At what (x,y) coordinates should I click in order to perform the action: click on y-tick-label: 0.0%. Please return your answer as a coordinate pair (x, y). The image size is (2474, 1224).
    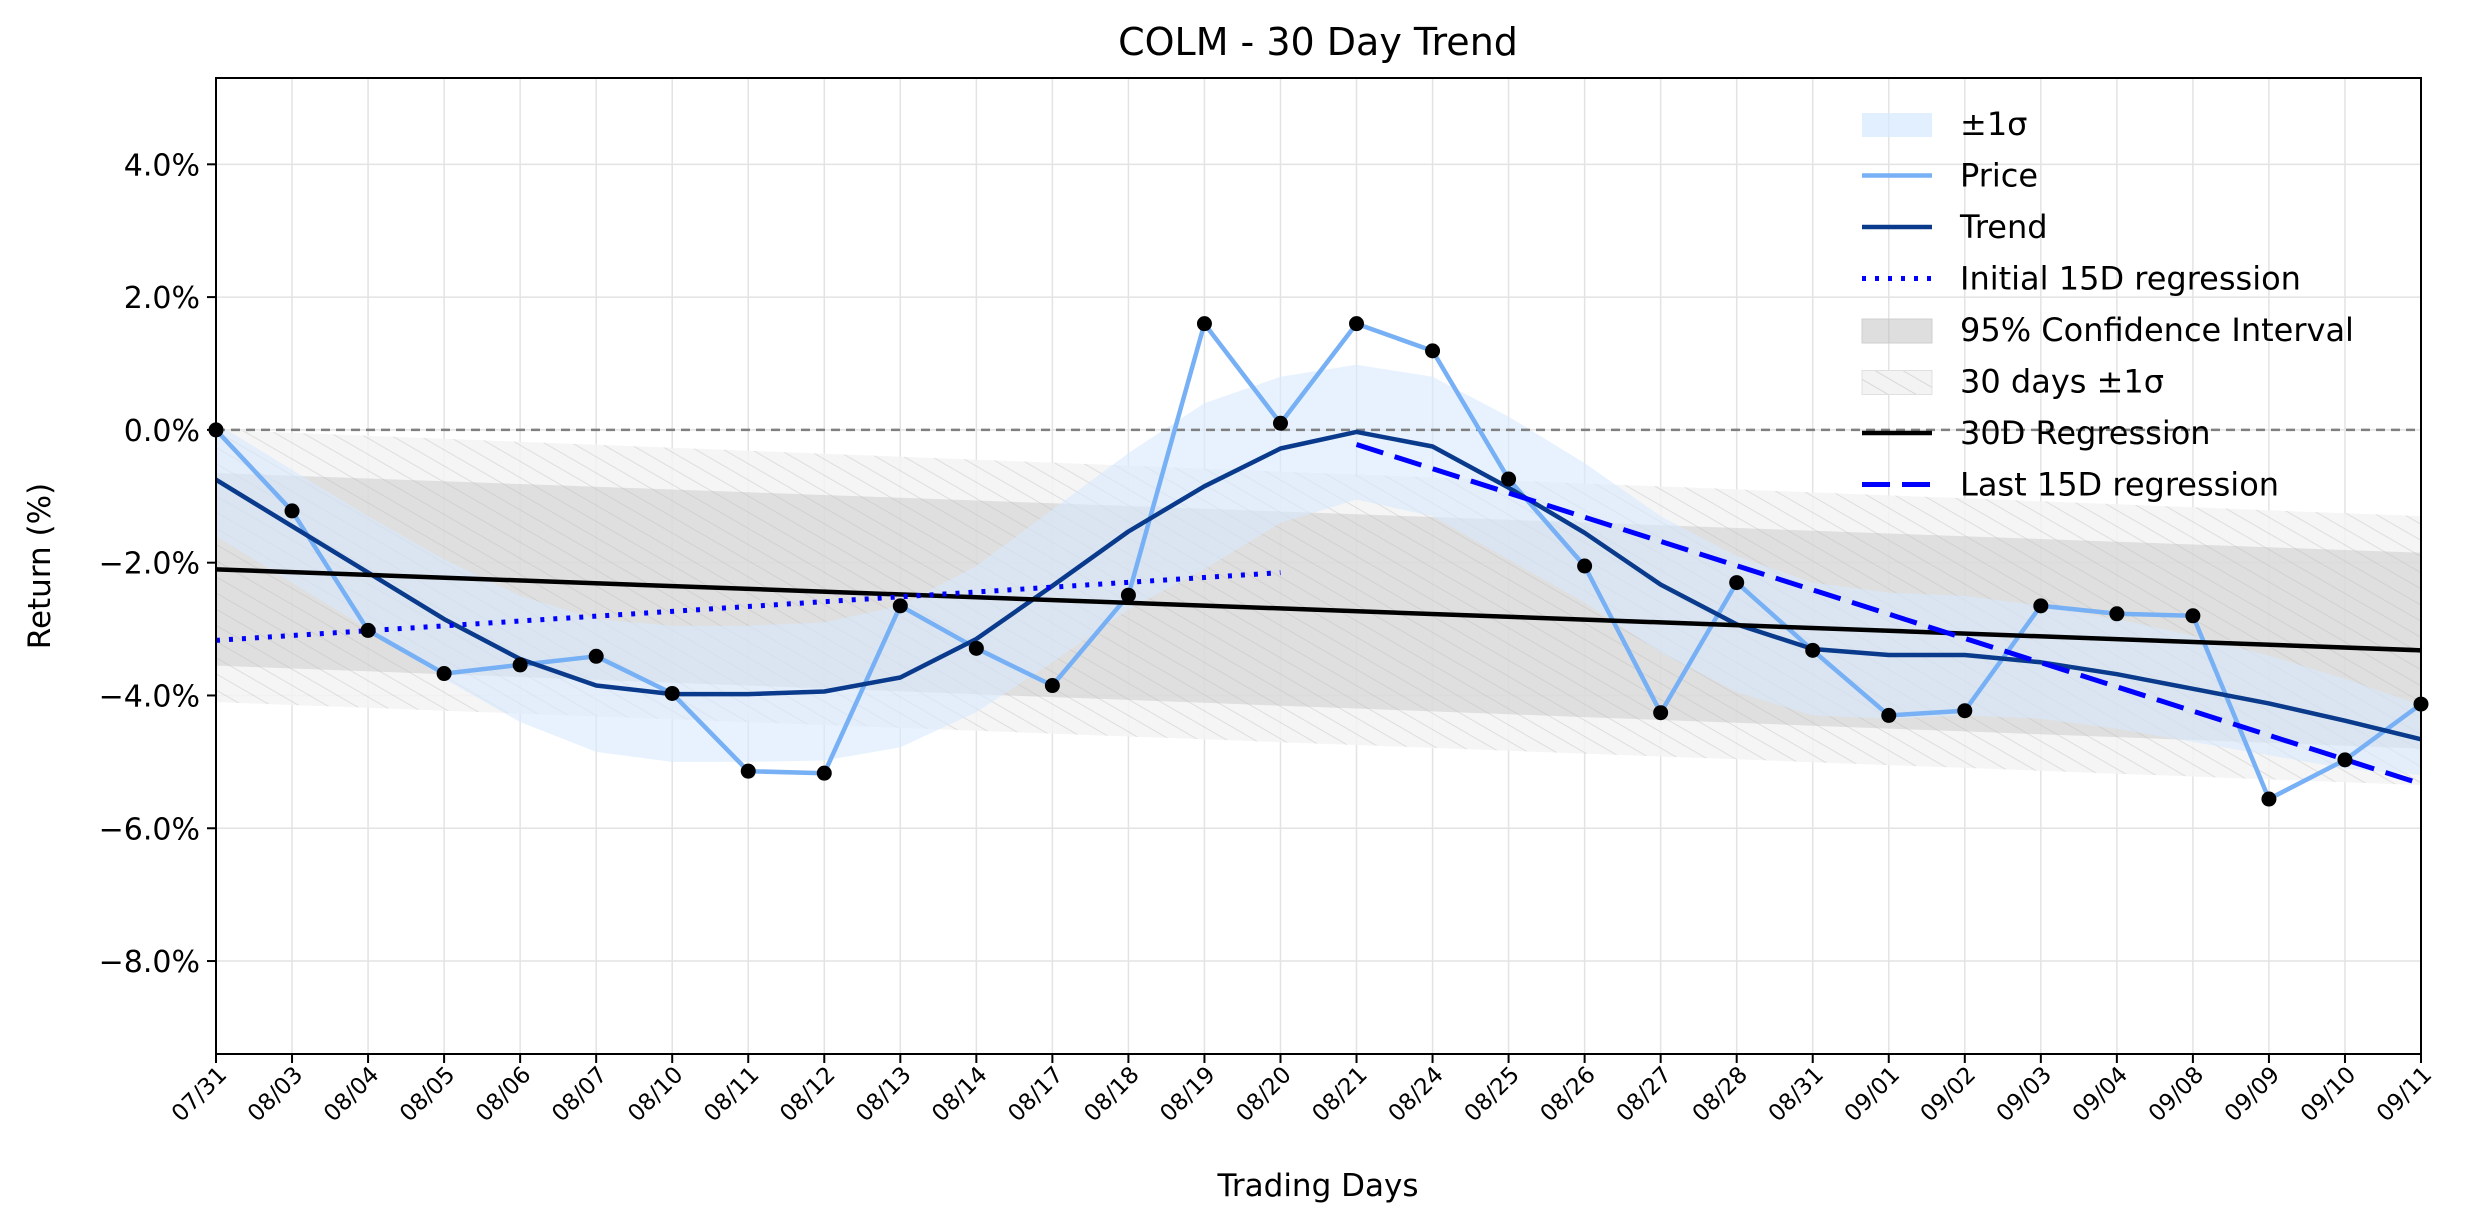
    Looking at the image, I should click on (162, 431).